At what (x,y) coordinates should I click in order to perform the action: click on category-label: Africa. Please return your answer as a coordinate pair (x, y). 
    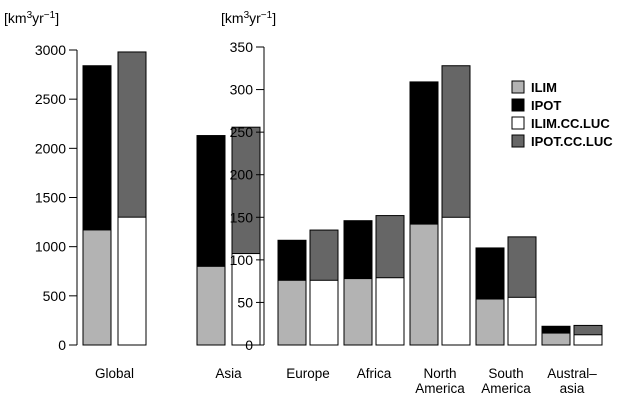
    Looking at the image, I should click on (374, 373).